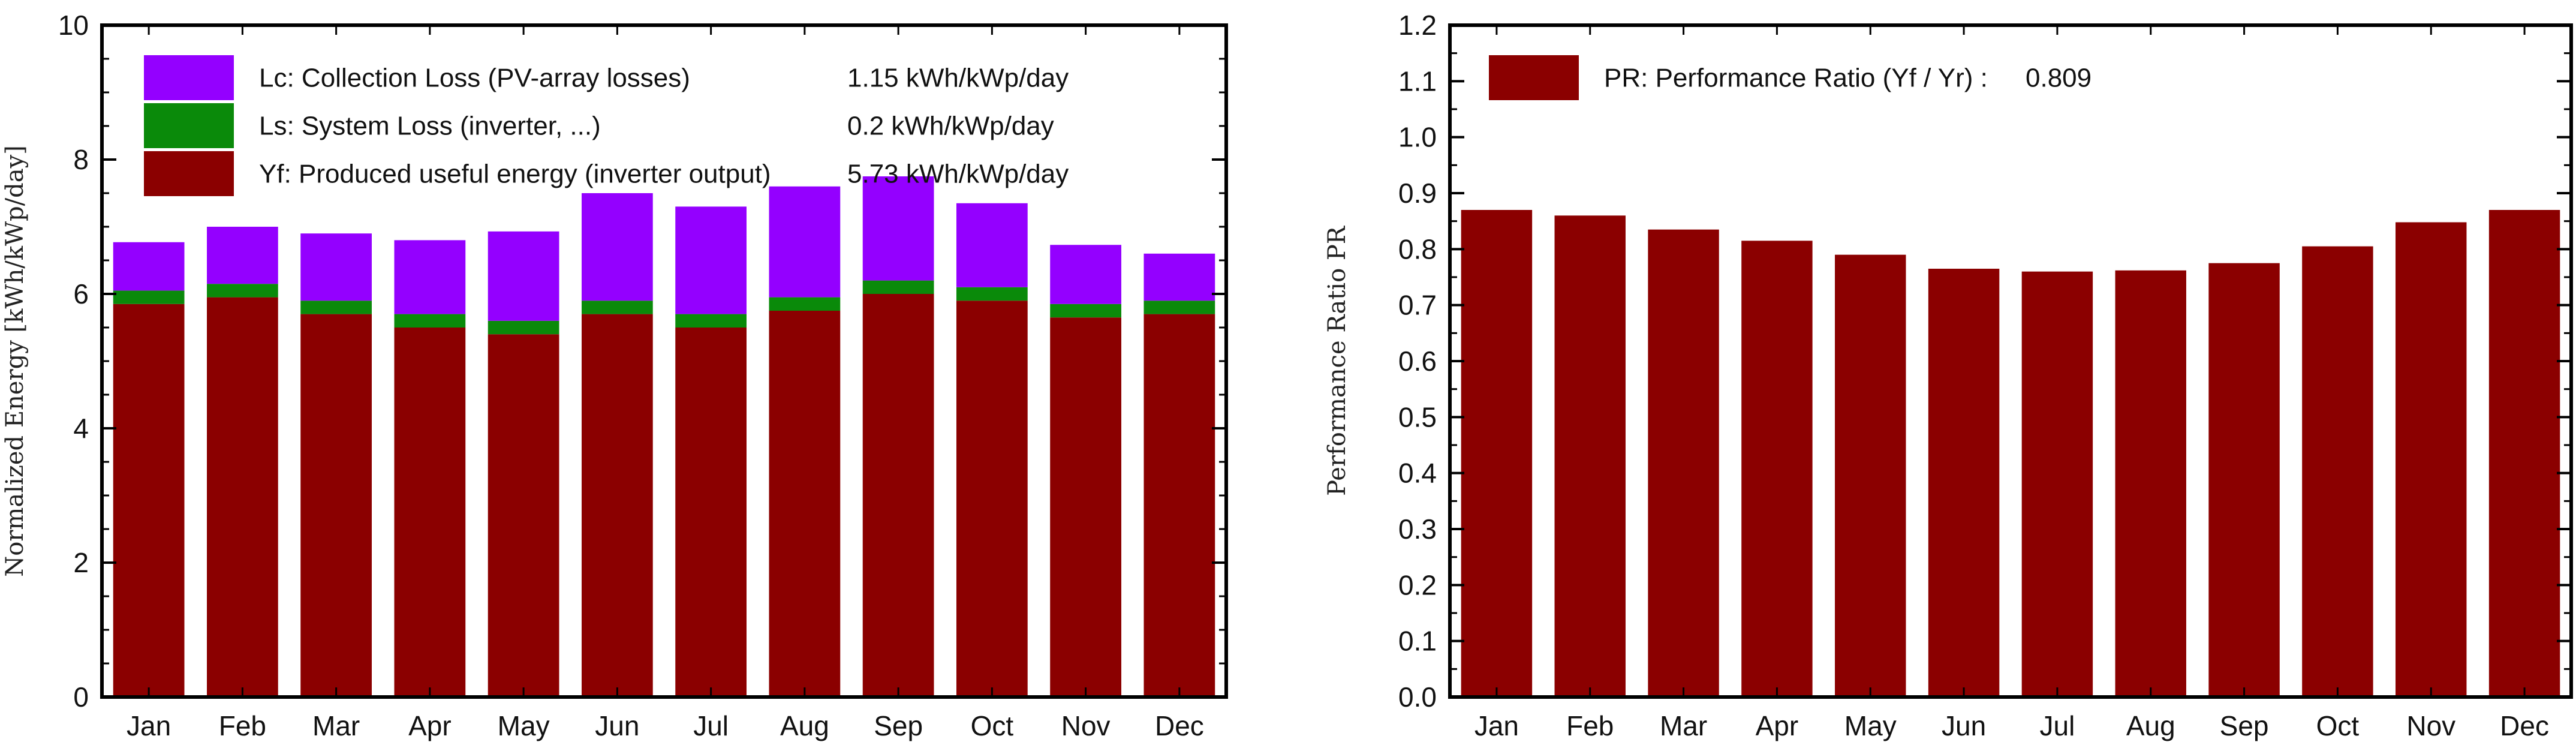 Image resolution: width=2576 pixels, height=748 pixels. I want to click on y-tick-label: 0.7, so click(1418, 305).